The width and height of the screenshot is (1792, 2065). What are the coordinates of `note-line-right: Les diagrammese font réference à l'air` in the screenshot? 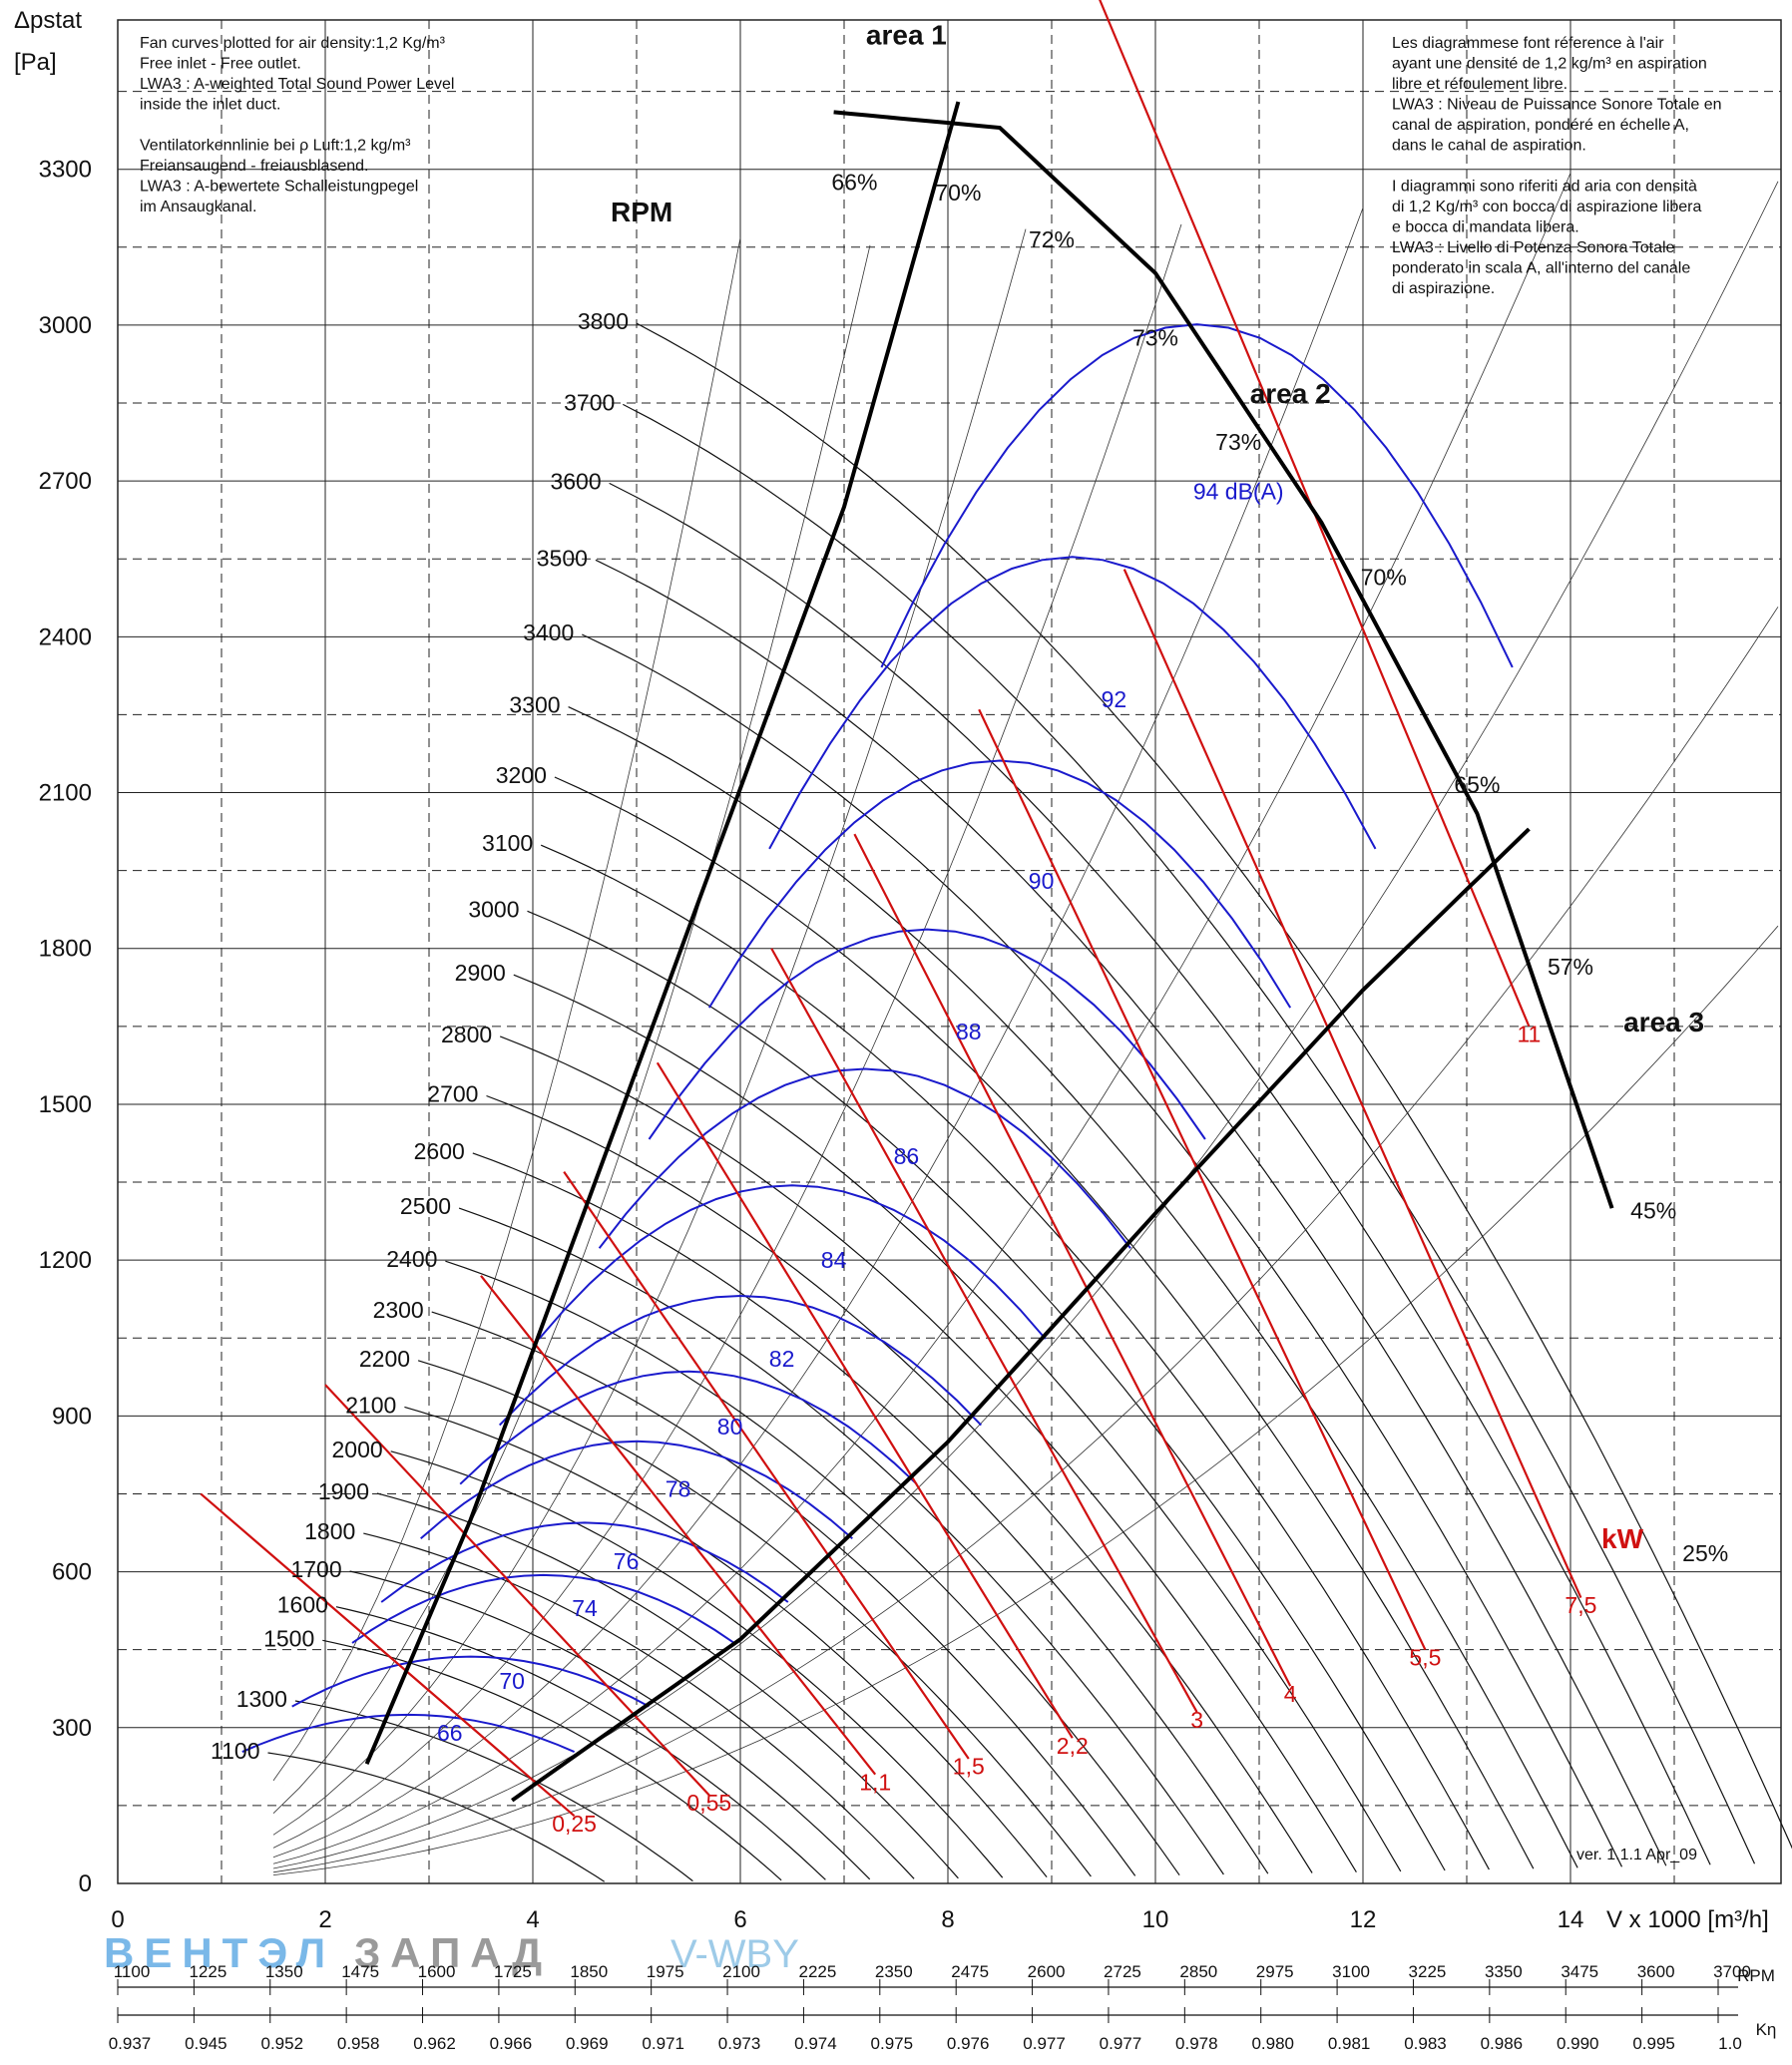 It's located at (1528, 43).